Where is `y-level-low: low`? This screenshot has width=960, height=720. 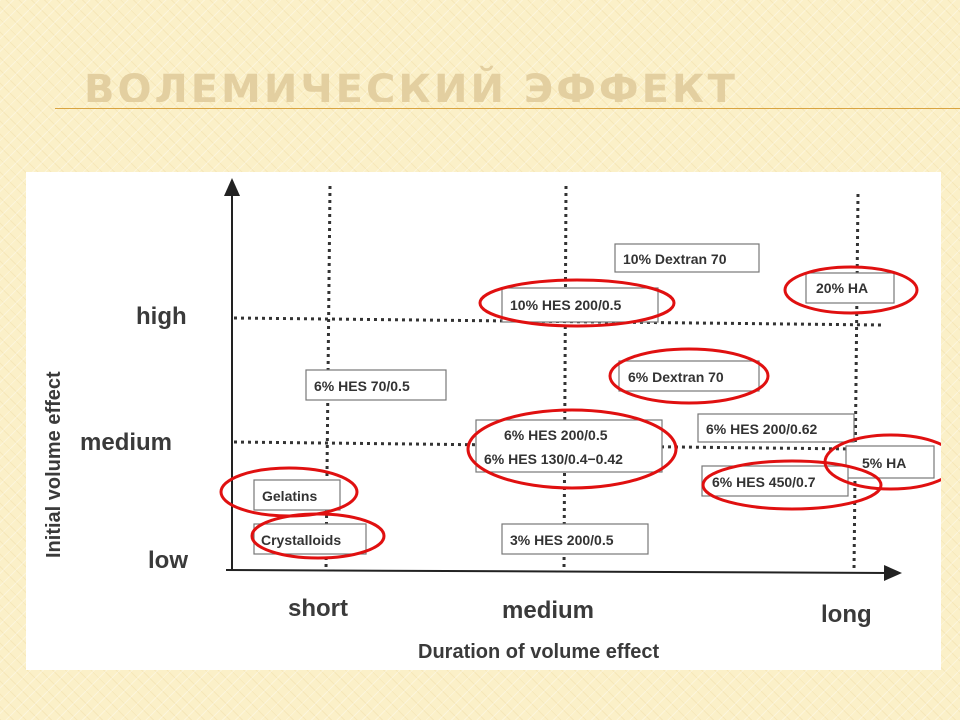
y-level-low: low is located at coordinates (168, 560).